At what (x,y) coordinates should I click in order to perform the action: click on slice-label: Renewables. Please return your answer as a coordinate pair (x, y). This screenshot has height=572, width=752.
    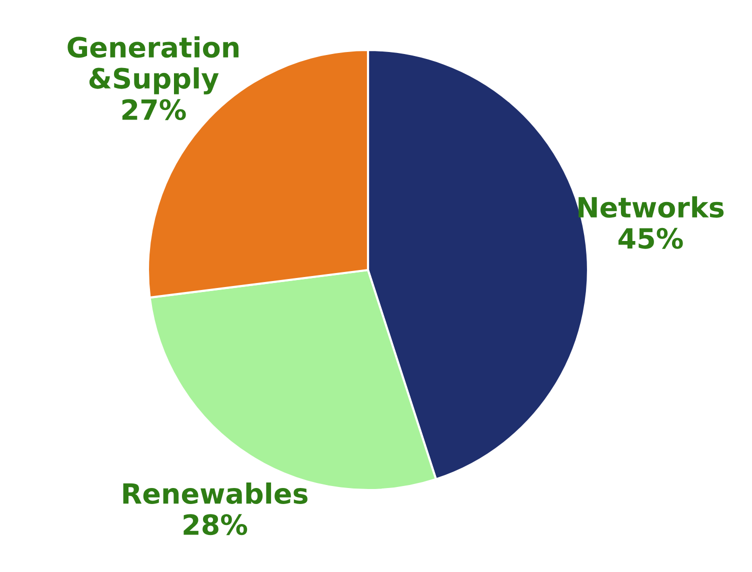
    Looking at the image, I should click on (215, 493).